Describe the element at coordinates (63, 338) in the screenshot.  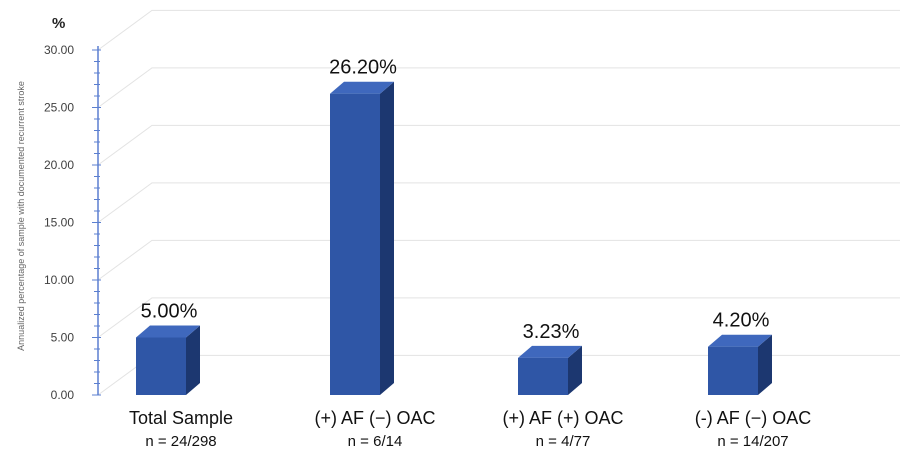
I see `y-tick-label: 5.00` at that location.